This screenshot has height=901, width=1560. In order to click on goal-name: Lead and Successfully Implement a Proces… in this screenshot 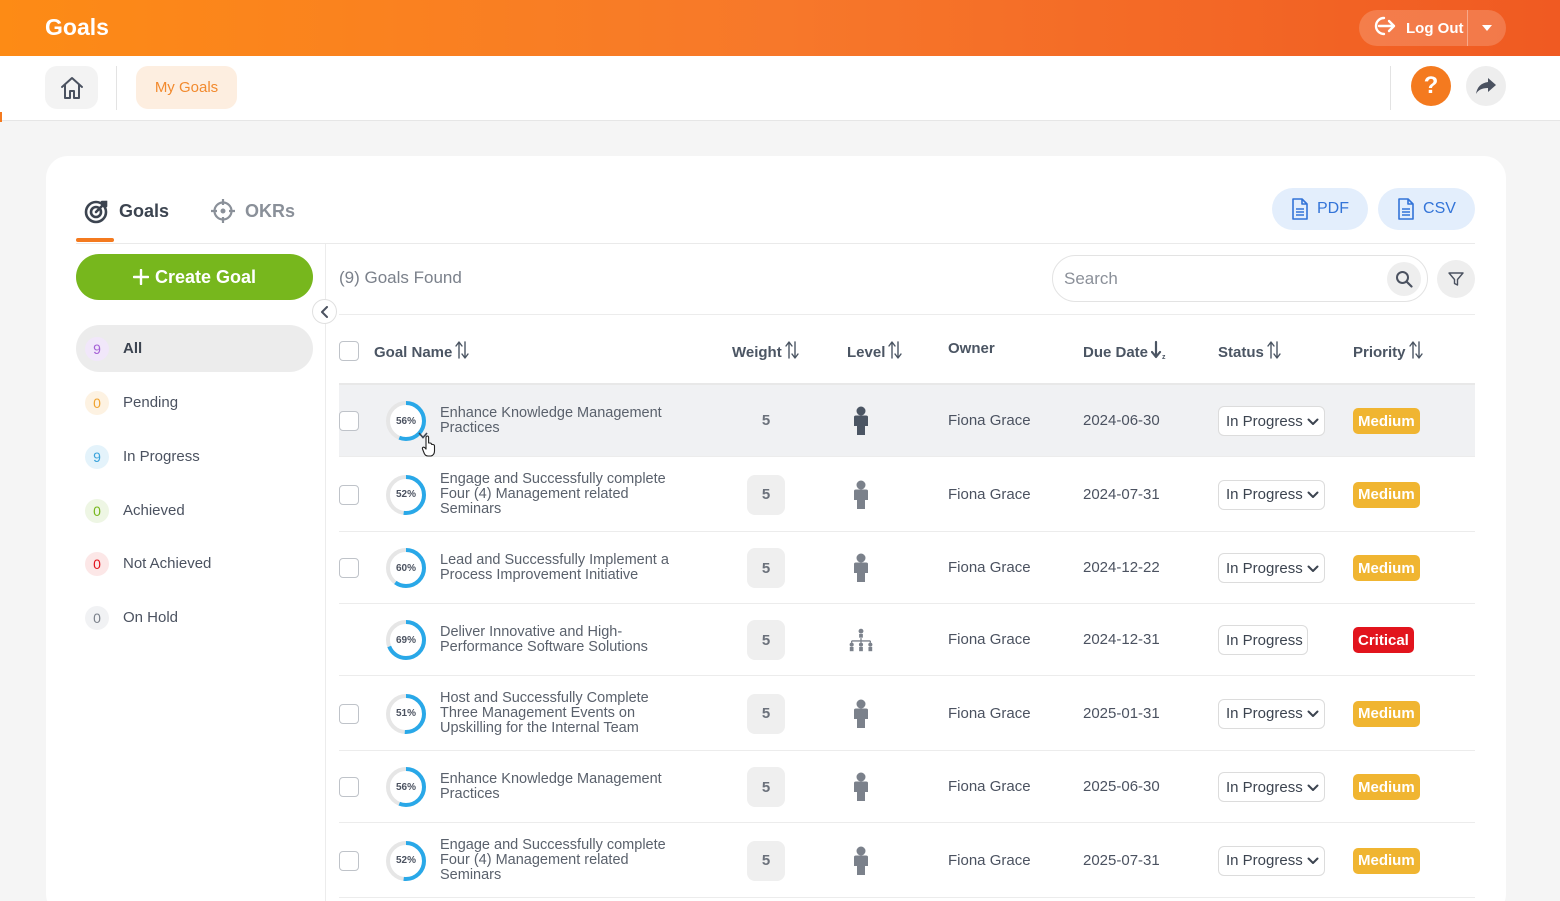, I will do `click(554, 567)`.